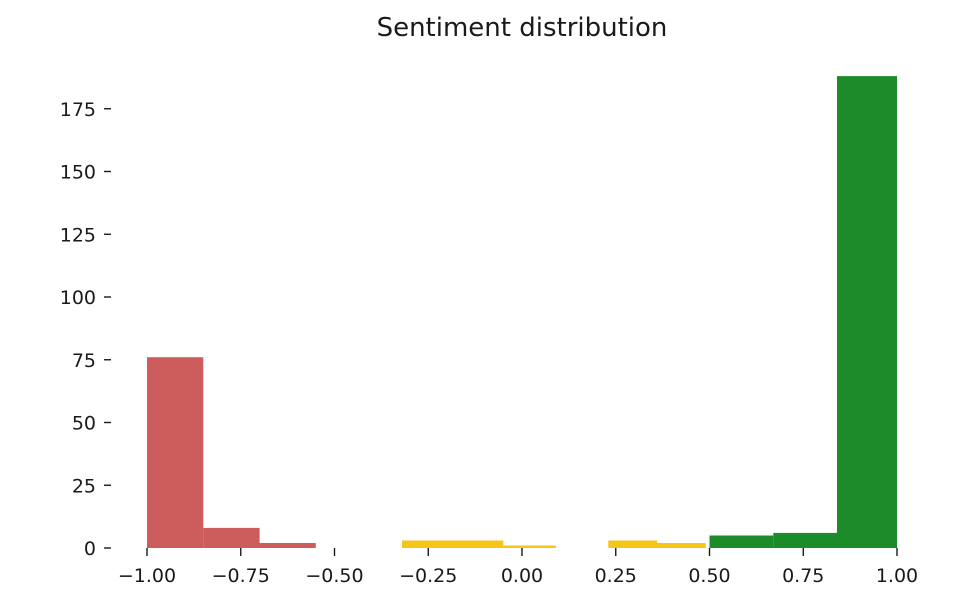  What do you see at coordinates (84, 361) in the screenshot?
I see `y-tick-label: 75` at bounding box center [84, 361].